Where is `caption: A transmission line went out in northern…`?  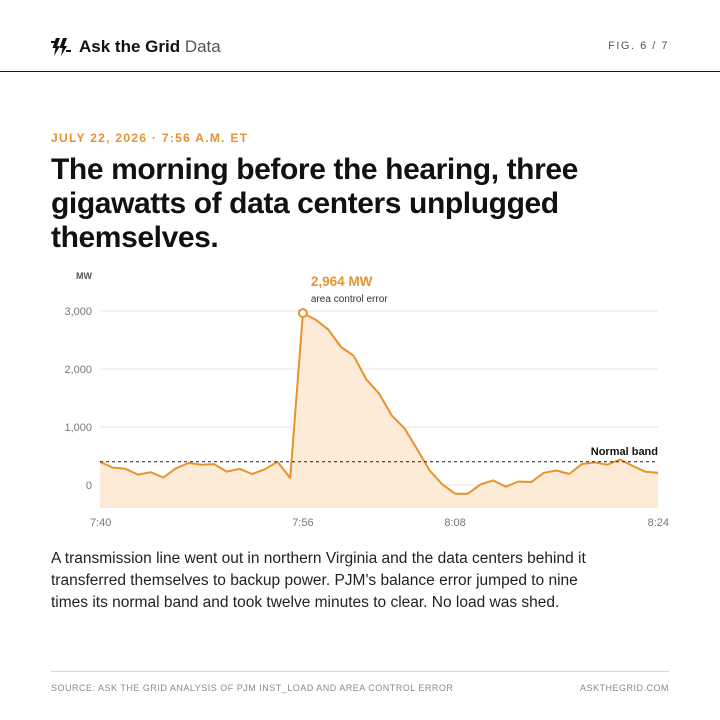 caption: A transmission line went out in northern… is located at coordinates (318, 580).